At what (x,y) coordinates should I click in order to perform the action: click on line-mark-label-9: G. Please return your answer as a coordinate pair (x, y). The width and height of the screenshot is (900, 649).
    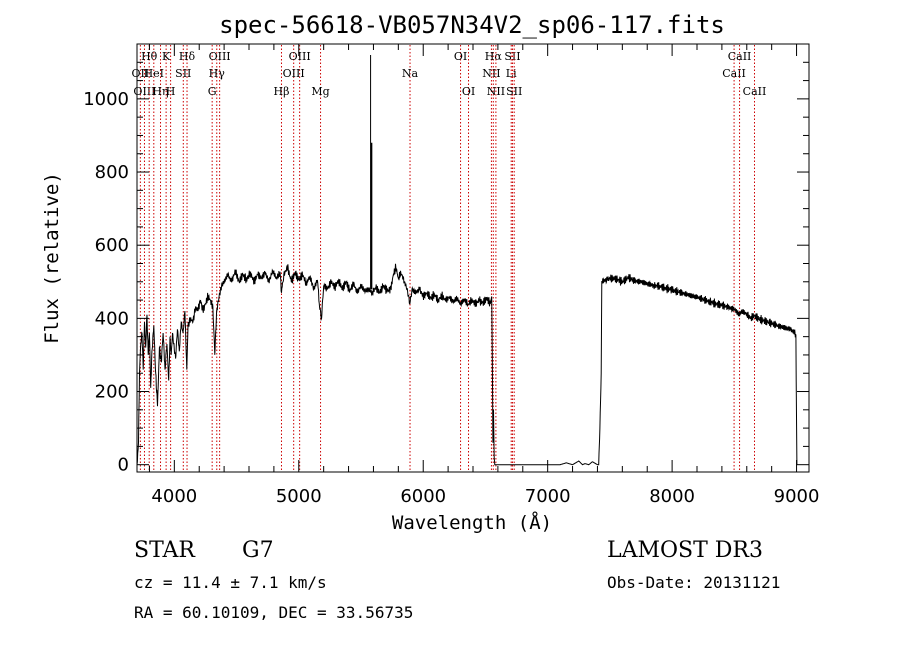
    Looking at the image, I should click on (212, 91).